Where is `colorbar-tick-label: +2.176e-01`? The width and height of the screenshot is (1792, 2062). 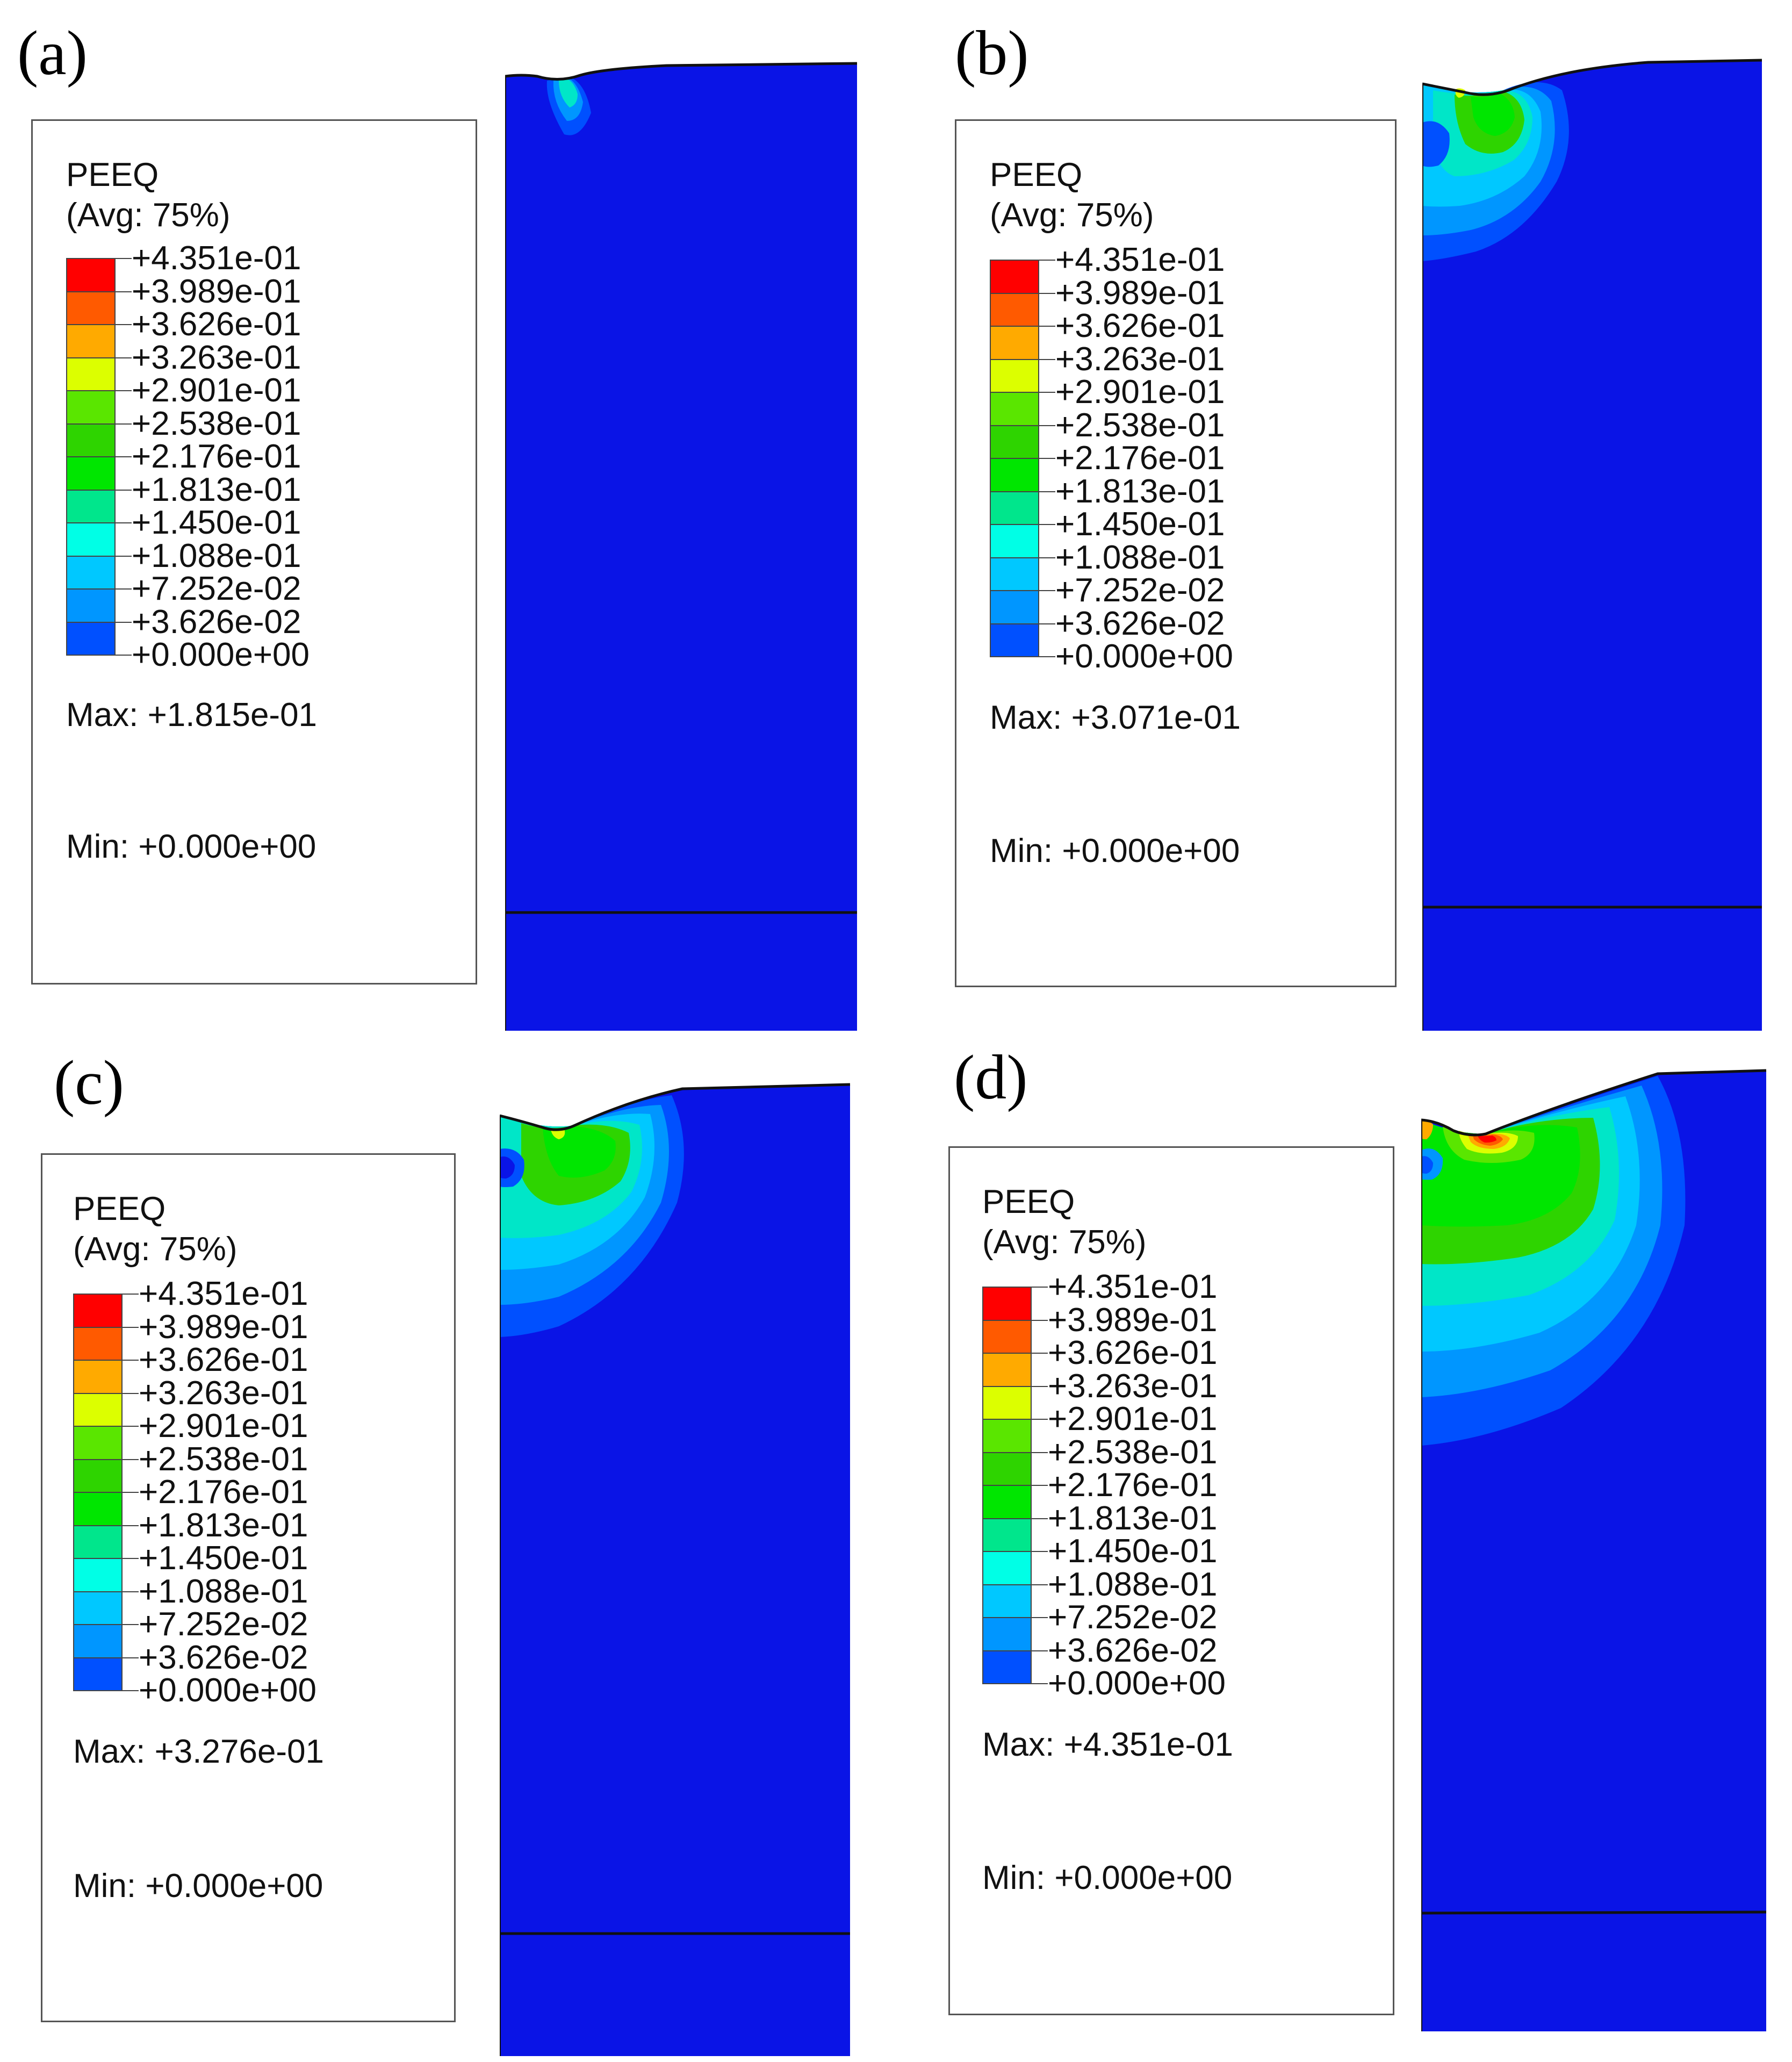 colorbar-tick-label: +2.176e-01 is located at coordinates (216, 456).